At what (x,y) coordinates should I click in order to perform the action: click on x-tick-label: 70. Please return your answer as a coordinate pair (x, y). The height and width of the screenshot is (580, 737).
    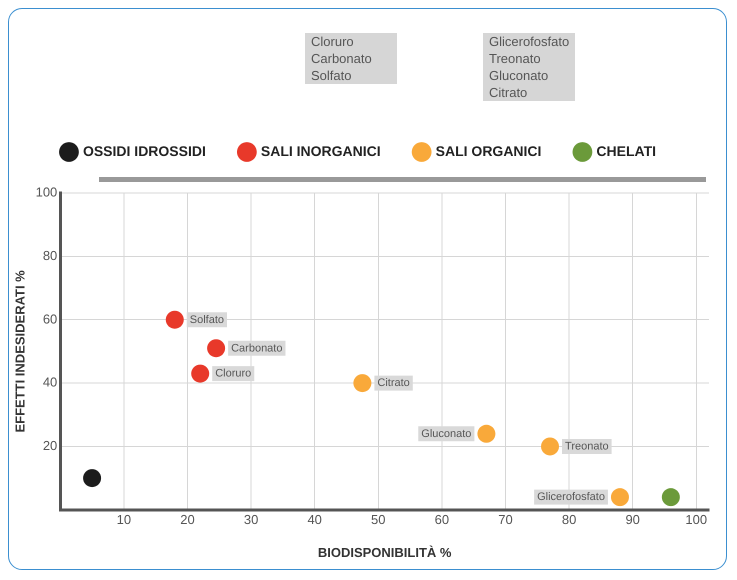
    Looking at the image, I should click on (505, 520).